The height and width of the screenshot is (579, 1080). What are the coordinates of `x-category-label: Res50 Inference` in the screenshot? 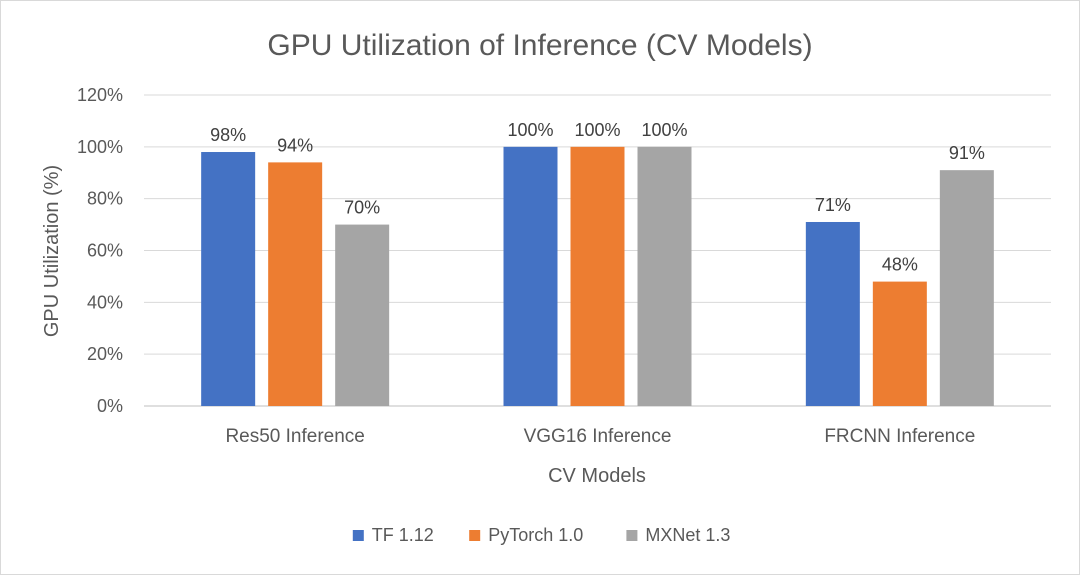 It's located at (294, 436).